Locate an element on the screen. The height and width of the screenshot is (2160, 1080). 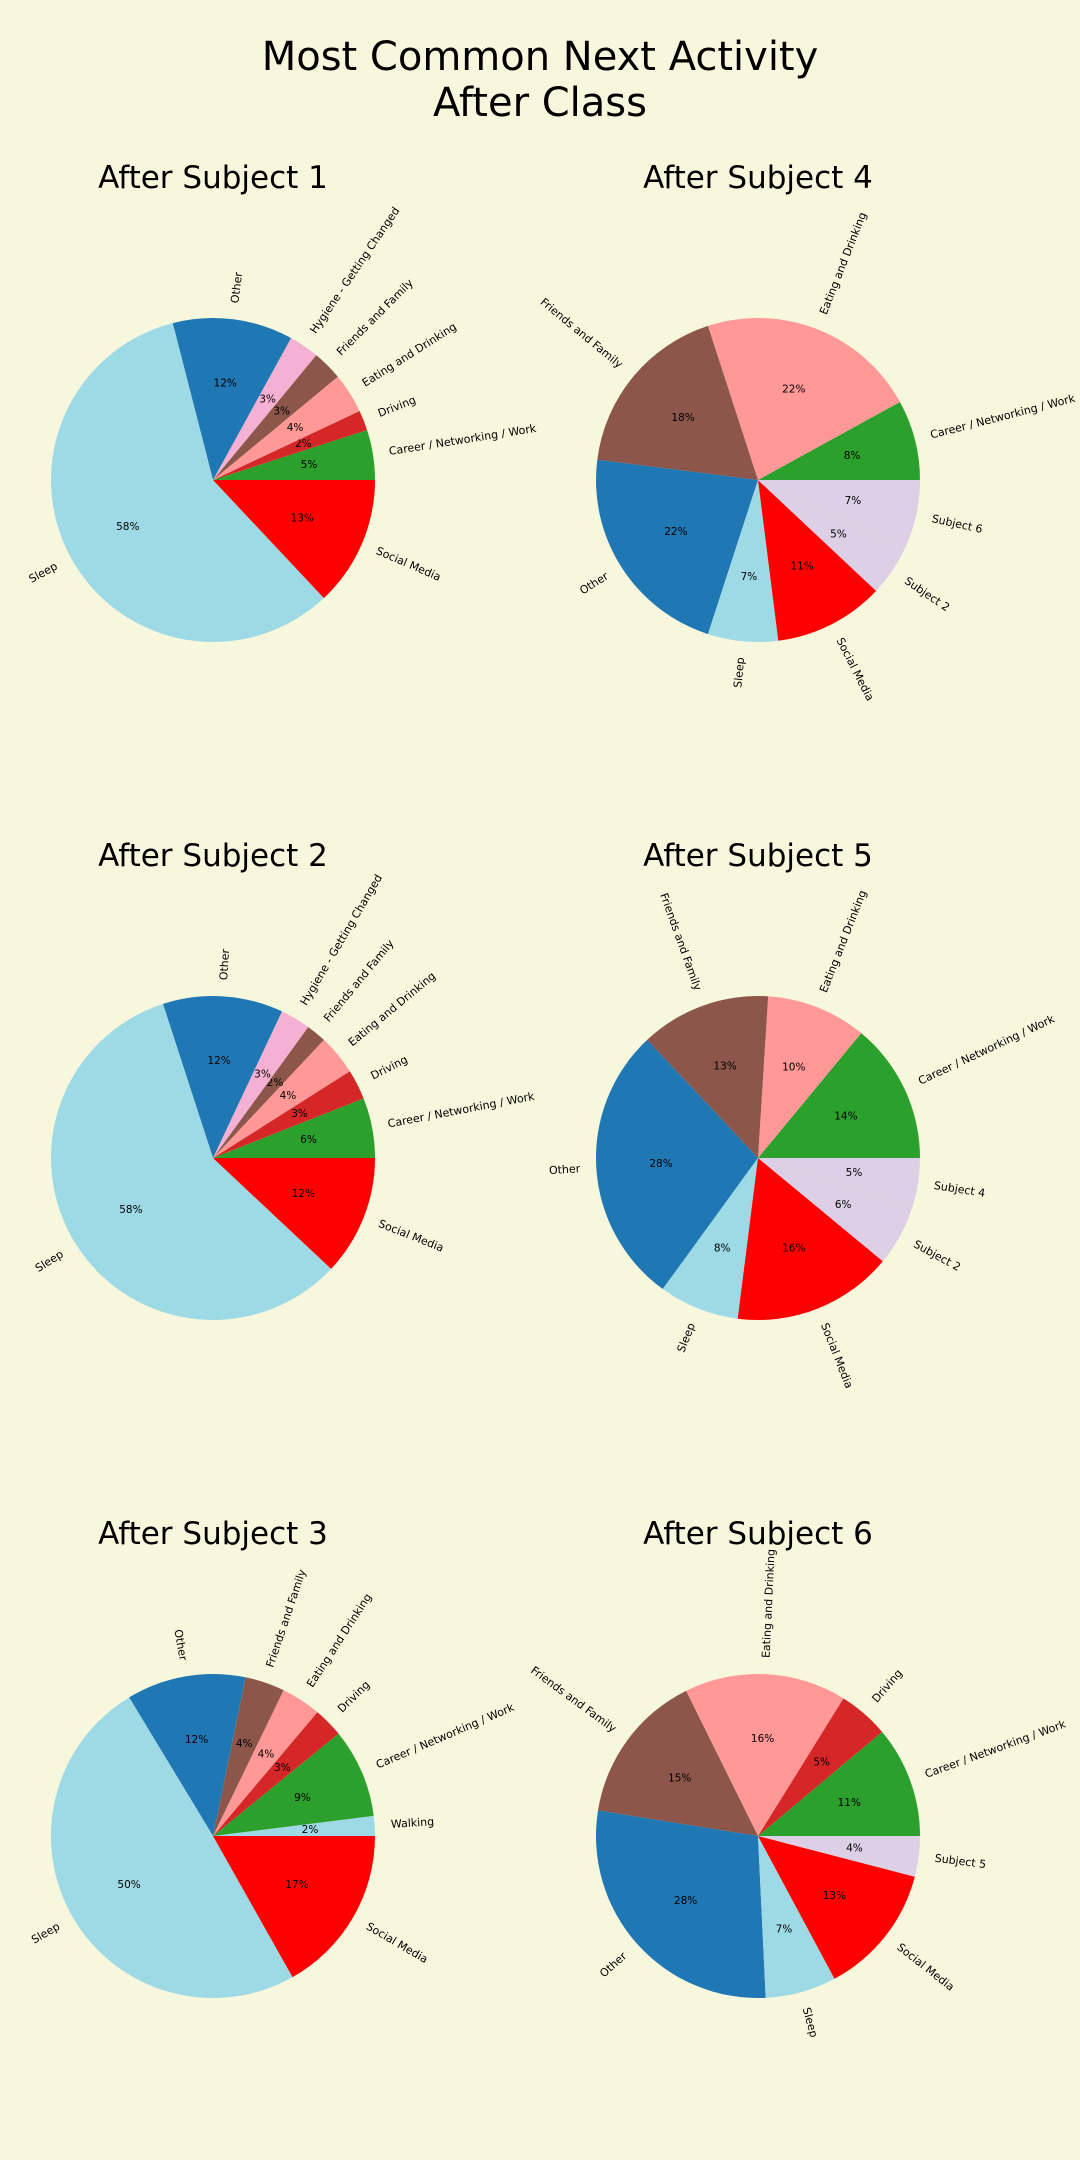
slice-percent-label: 15% is located at coordinates (679, 1778).